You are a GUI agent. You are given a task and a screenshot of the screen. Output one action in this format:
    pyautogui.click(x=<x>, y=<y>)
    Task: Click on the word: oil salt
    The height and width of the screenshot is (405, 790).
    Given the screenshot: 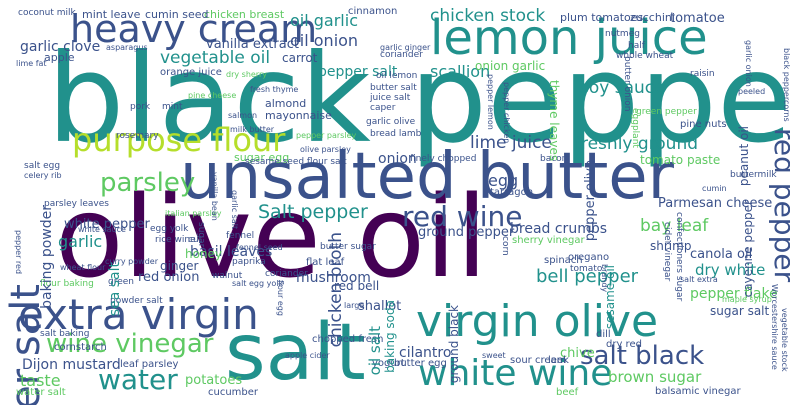 What is the action you would take?
    pyautogui.click(x=375, y=351)
    